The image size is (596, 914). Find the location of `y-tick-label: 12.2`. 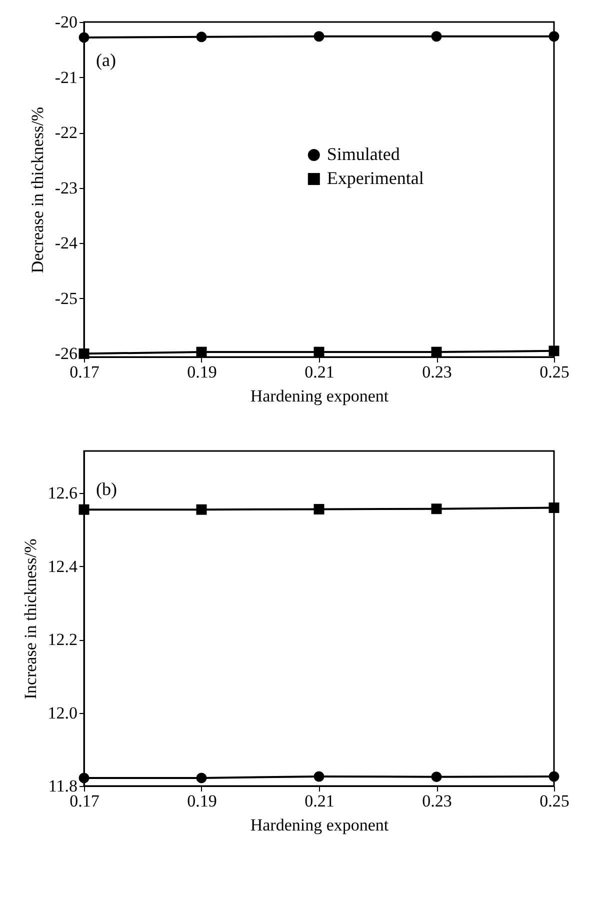

y-tick-label: 12.2 is located at coordinates (63, 640).